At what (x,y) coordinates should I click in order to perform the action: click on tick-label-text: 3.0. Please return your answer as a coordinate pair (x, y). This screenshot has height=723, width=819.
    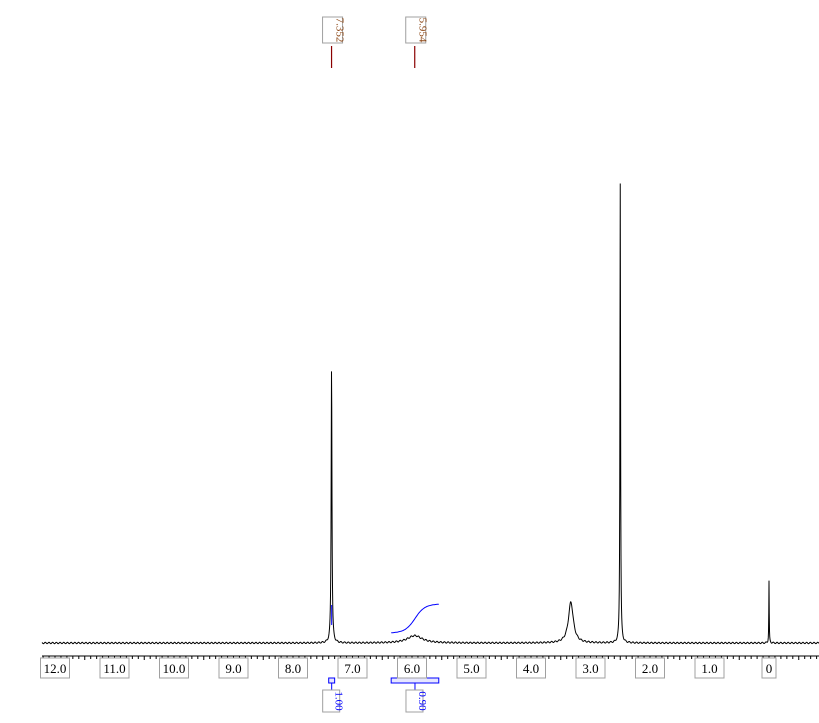
    Looking at the image, I should click on (590, 668).